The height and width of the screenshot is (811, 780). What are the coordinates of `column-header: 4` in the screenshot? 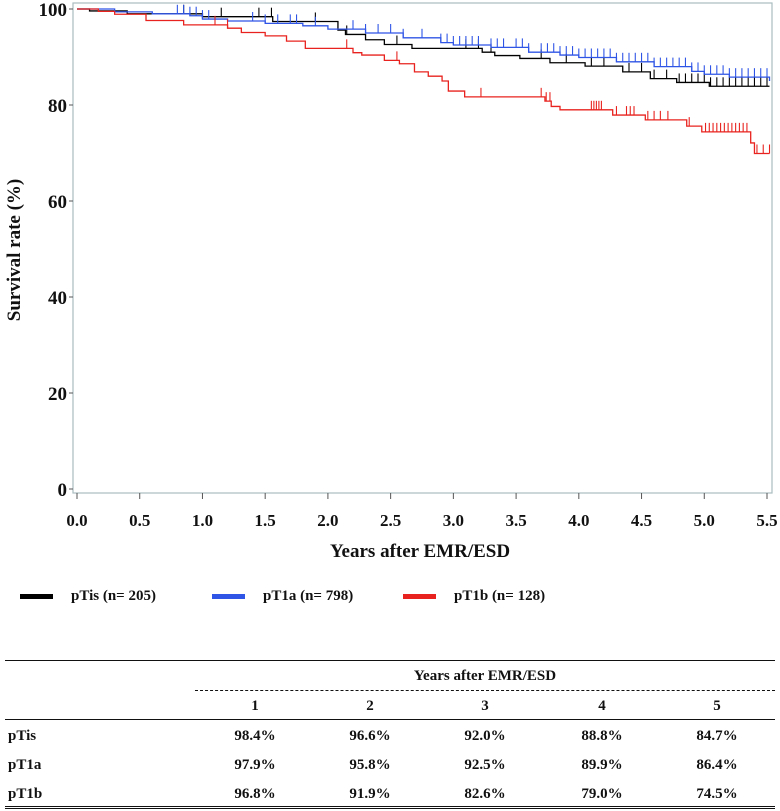 It's located at (602, 706).